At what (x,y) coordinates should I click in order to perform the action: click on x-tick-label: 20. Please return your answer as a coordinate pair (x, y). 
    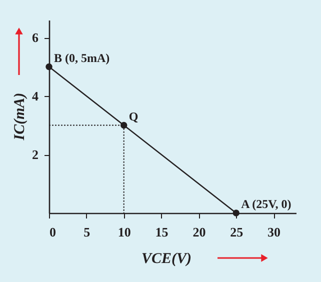
    Looking at the image, I should click on (199, 232).